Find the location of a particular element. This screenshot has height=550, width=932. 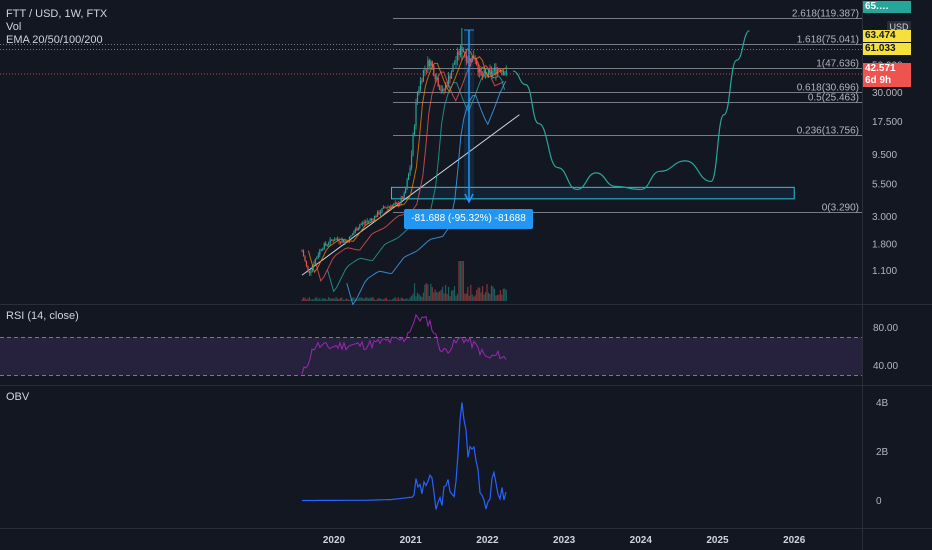

time-axis-tick-1: 2021 is located at coordinates (411, 540).